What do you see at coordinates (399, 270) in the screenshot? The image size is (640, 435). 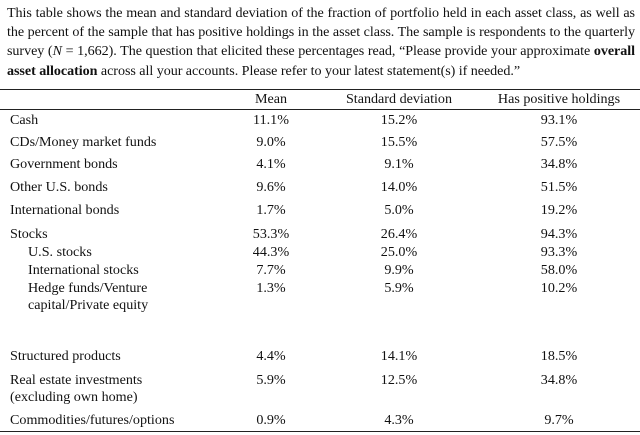 I see `cell-sd: 9.9%` at bounding box center [399, 270].